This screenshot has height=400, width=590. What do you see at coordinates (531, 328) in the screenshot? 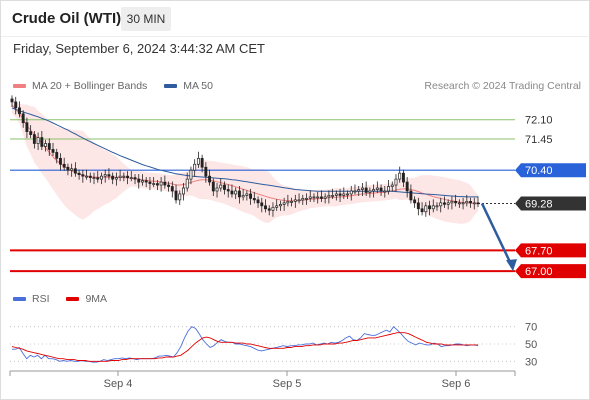
I see `rsi-tick-label-70: 70` at bounding box center [531, 328].